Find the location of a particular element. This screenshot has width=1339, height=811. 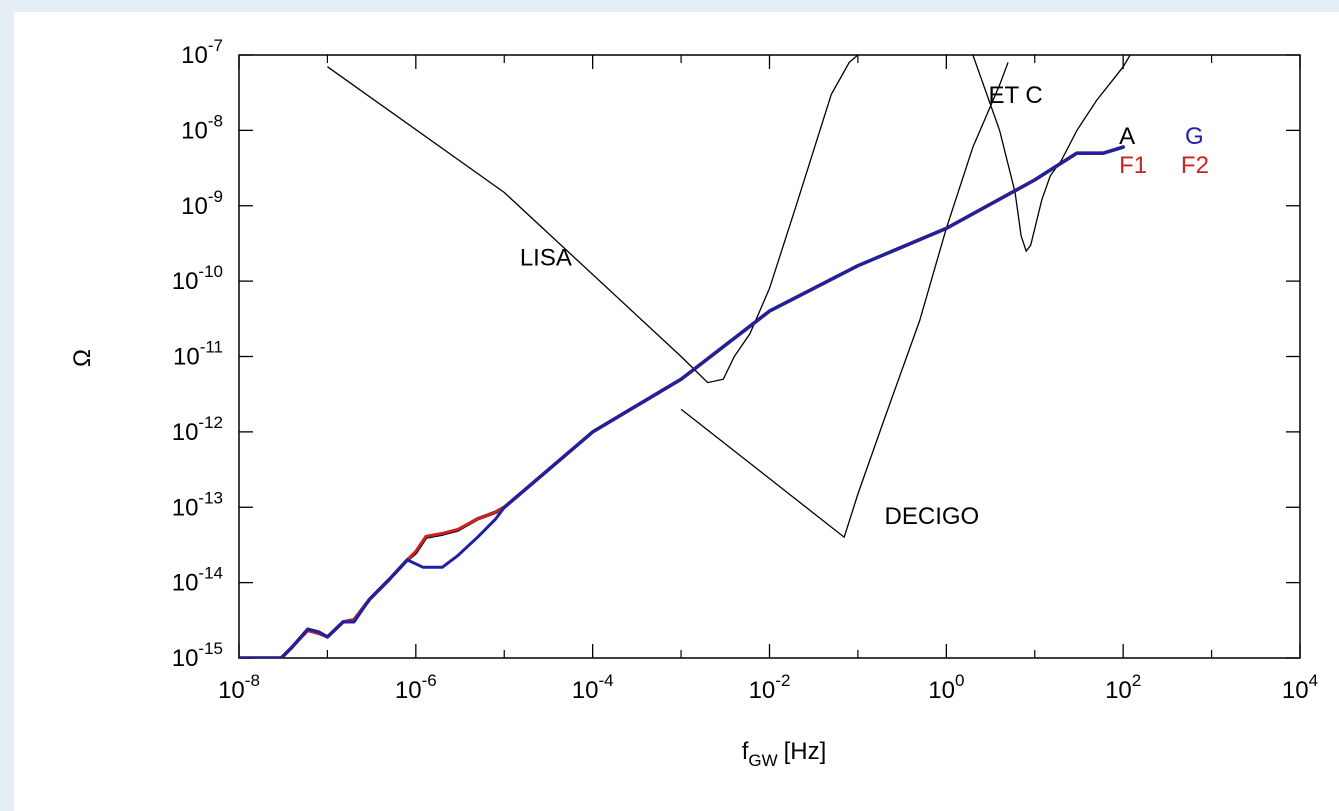

y-tick-label: 10⁻⁷ is located at coordinates (202, 52).